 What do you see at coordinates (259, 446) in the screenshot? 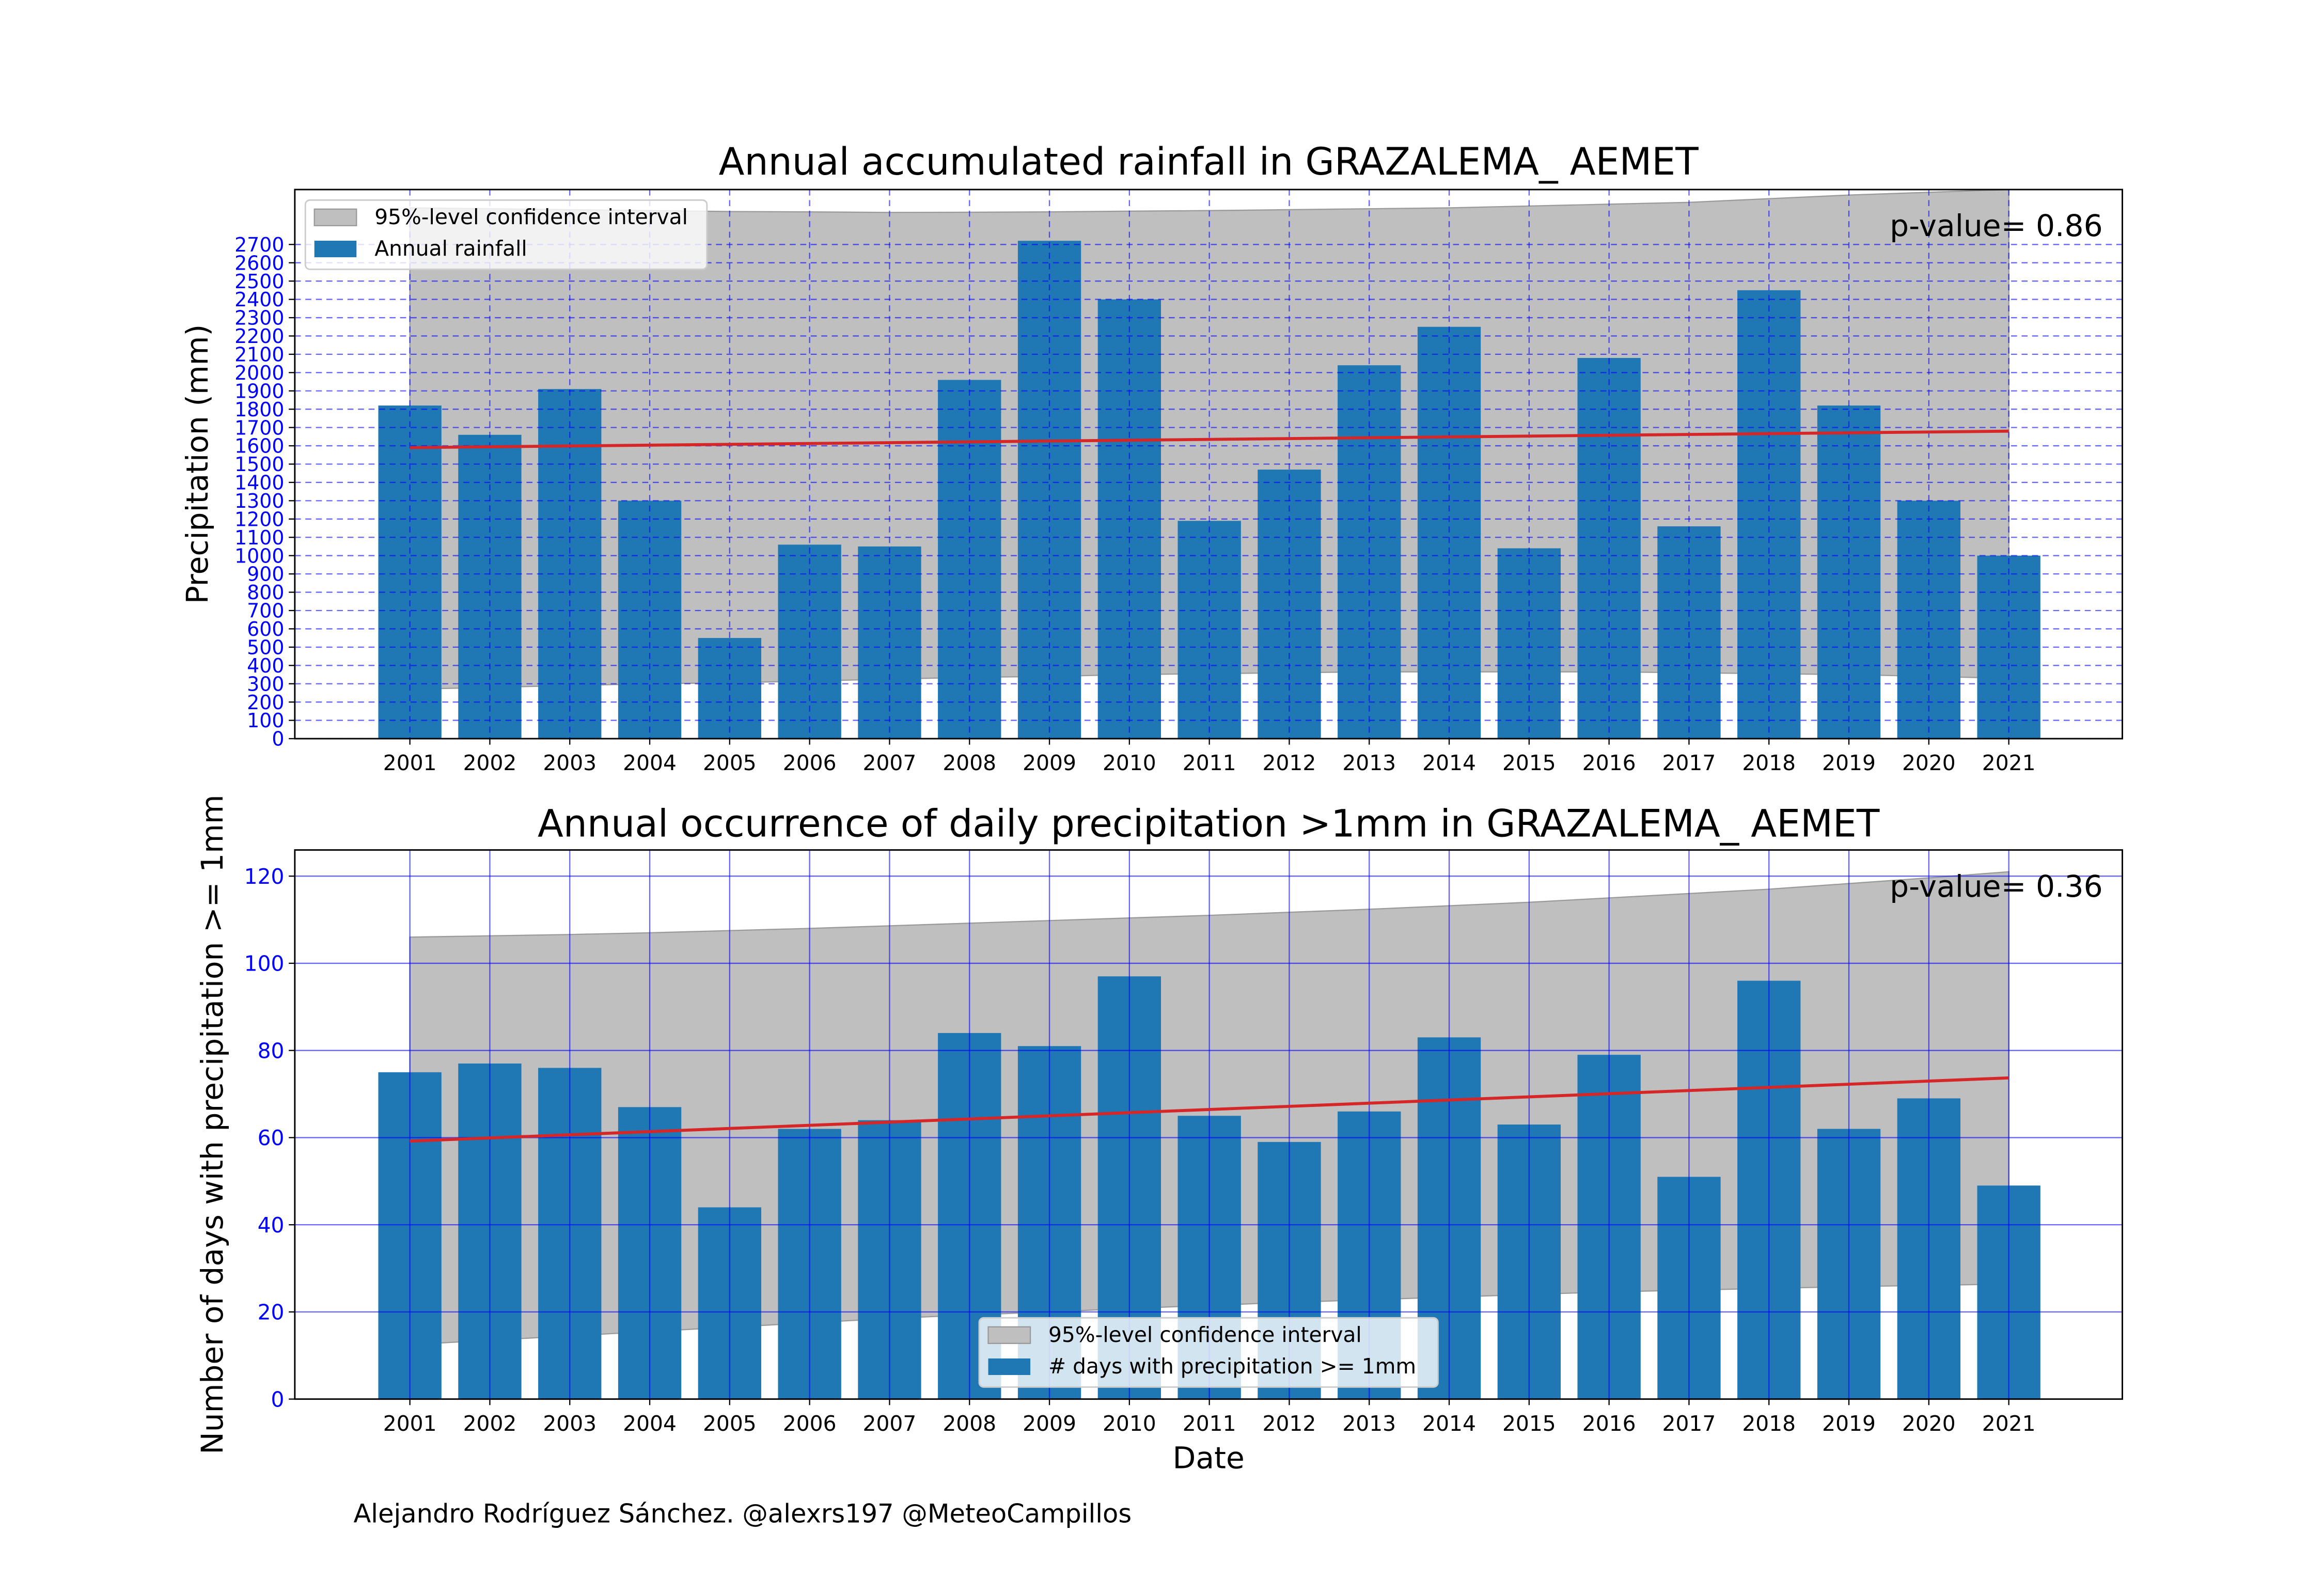
I see `y-tick-label: 1600` at bounding box center [259, 446].